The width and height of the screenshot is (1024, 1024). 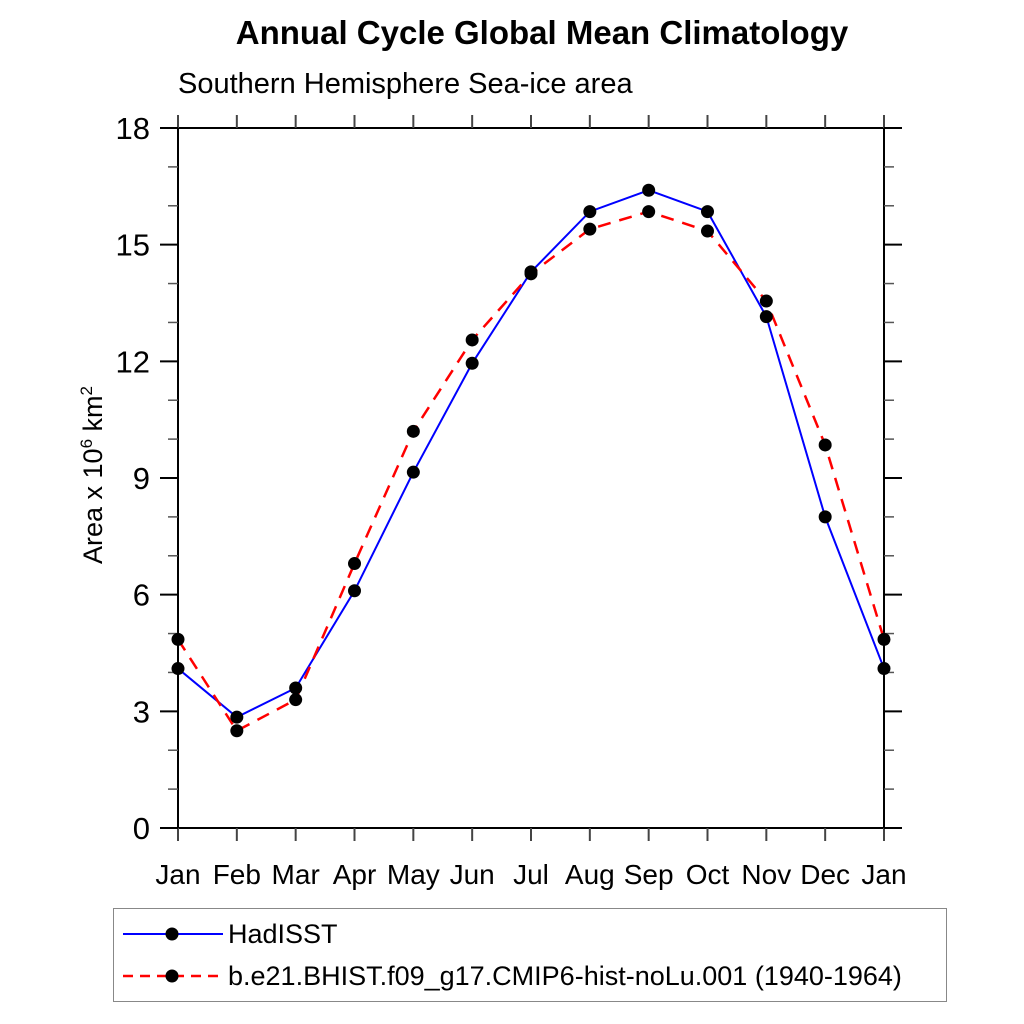 What do you see at coordinates (283, 933) in the screenshot?
I see `legend-label-hadisst: HadISST` at bounding box center [283, 933].